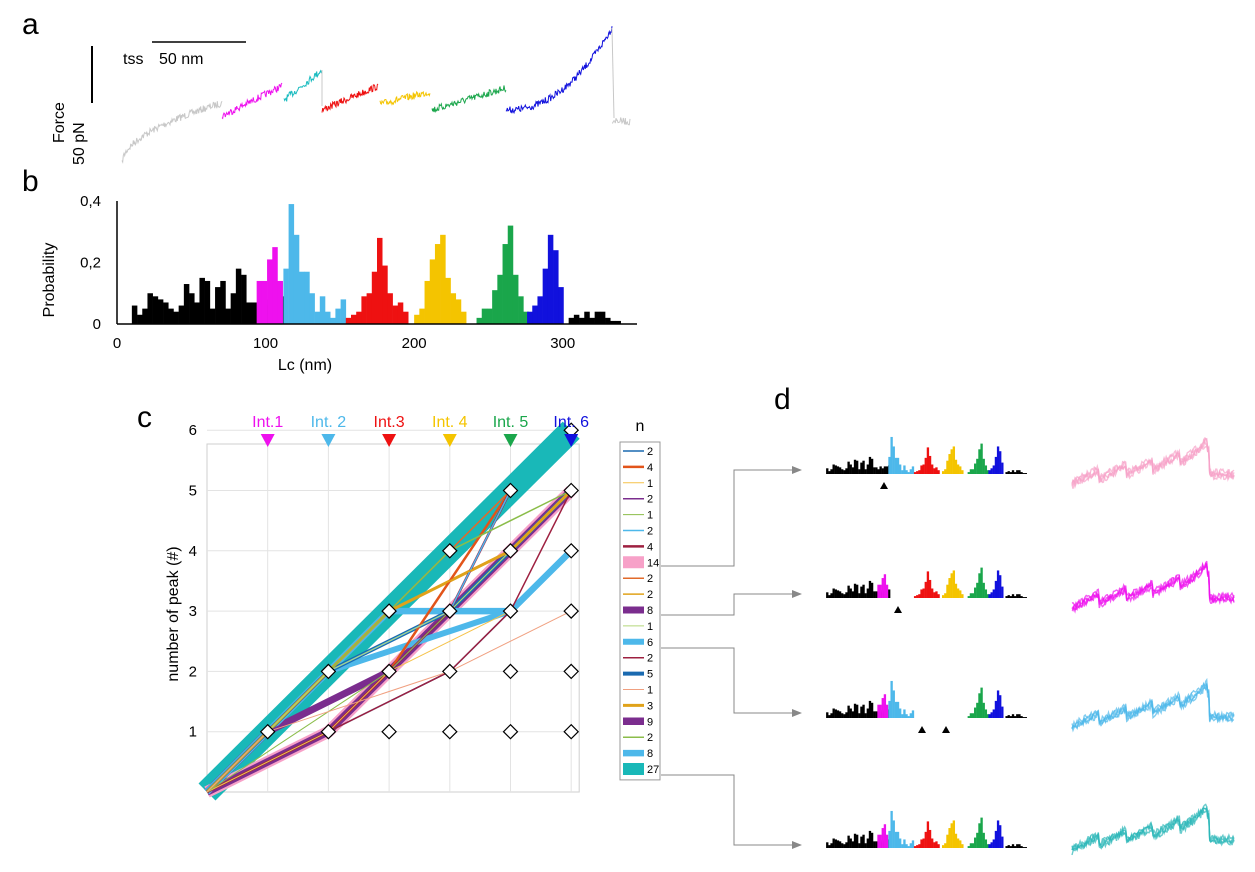 This screenshot has height=872, width=1255. I want to click on interval-marker-icon, so click(449, 440).